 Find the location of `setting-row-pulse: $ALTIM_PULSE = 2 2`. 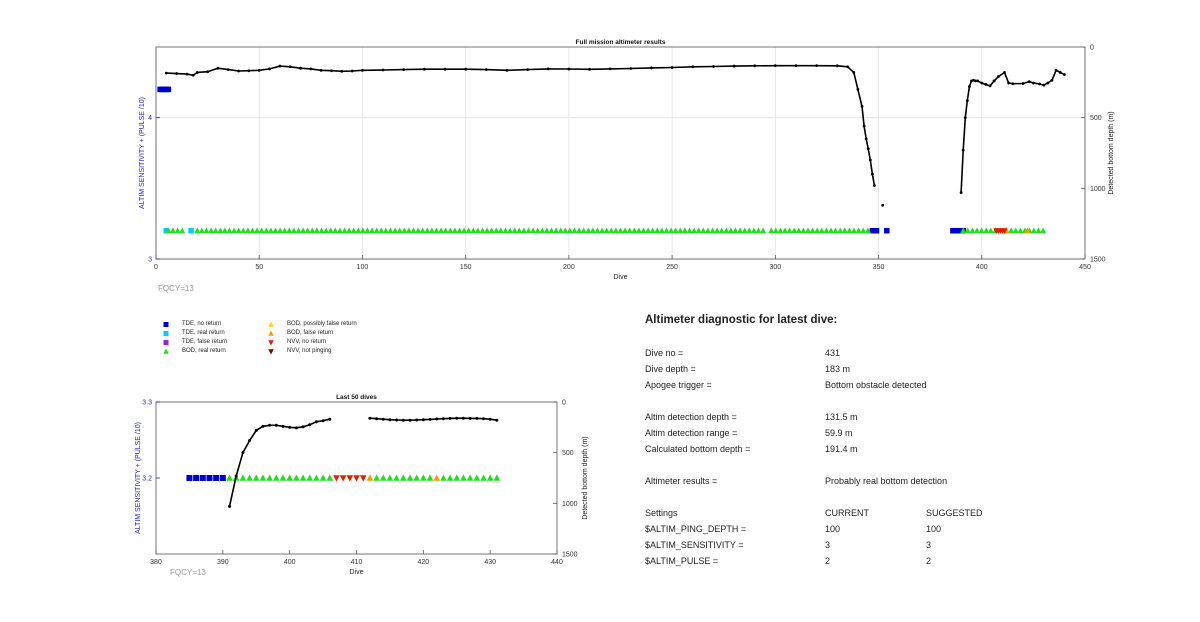

setting-row-pulse: $ALTIM_PULSE = 2 2 is located at coordinates (905, 562).